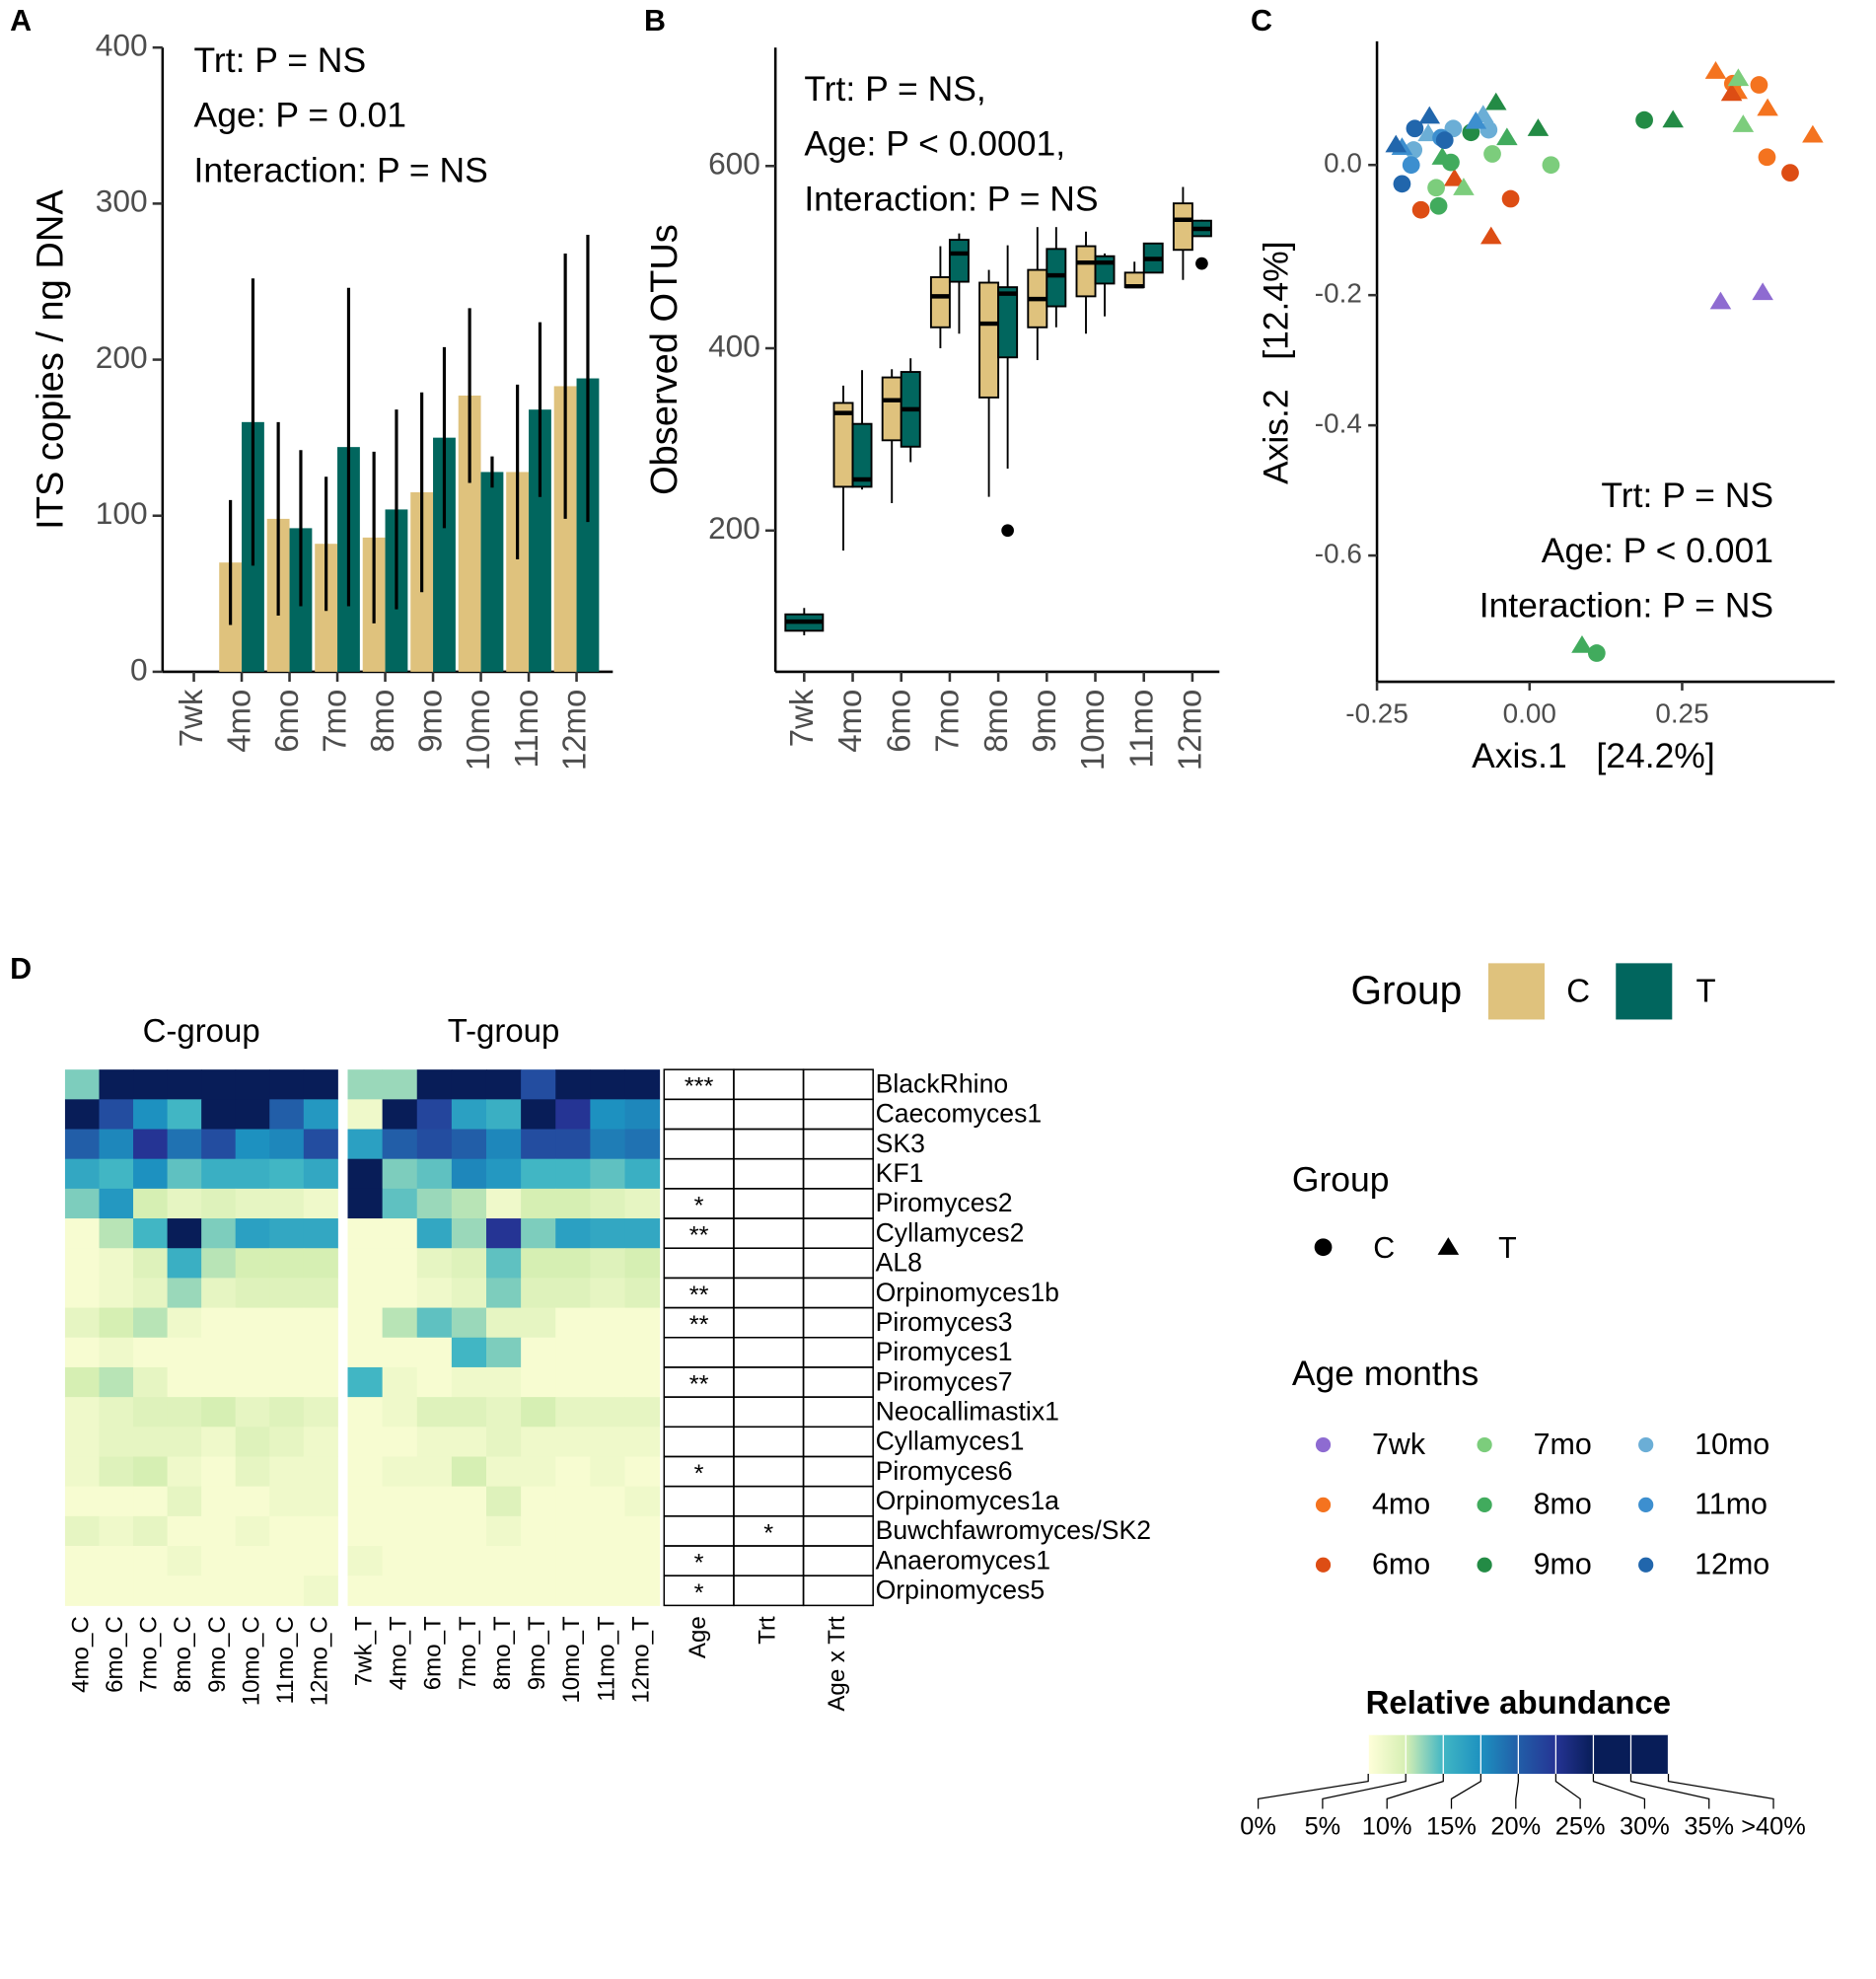 The image size is (1876, 1979). I want to click on y-axis-label: Observed OTUs, so click(664, 359).